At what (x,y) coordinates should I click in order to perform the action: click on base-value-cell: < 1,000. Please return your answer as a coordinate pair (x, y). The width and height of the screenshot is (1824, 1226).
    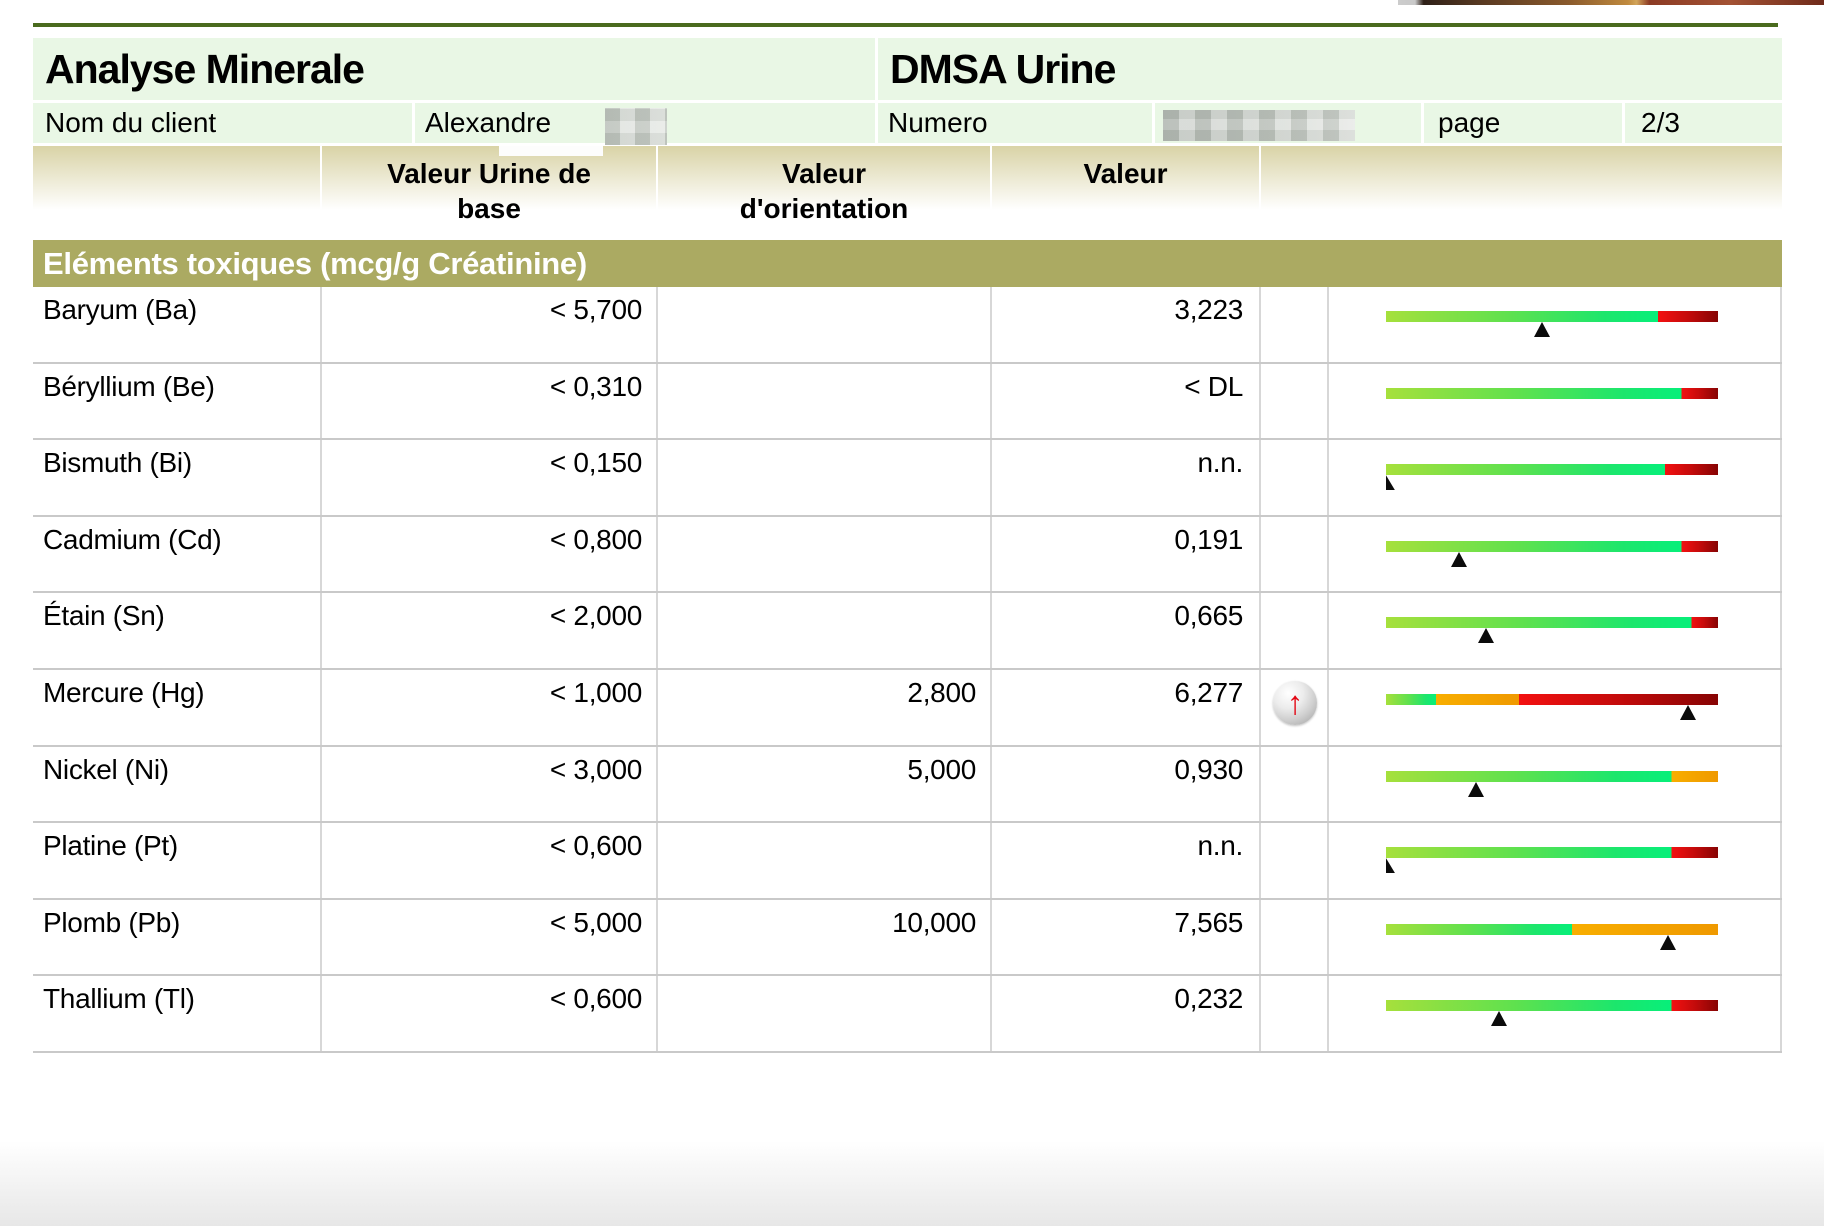
    Looking at the image, I should click on (490, 707).